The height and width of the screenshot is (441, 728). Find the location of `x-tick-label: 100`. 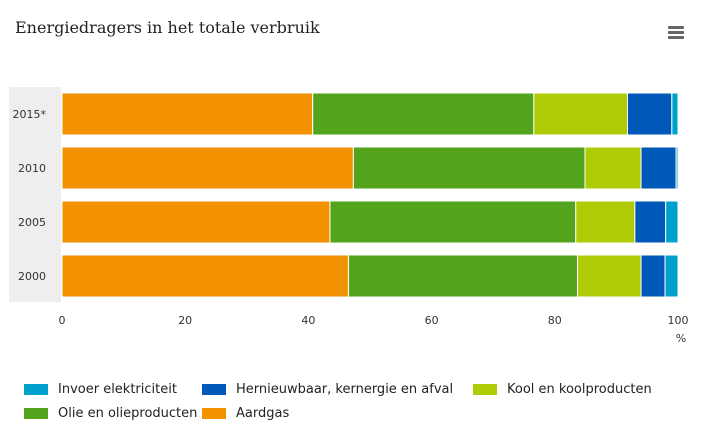

x-tick-label: 100 is located at coordinates (678, 320).